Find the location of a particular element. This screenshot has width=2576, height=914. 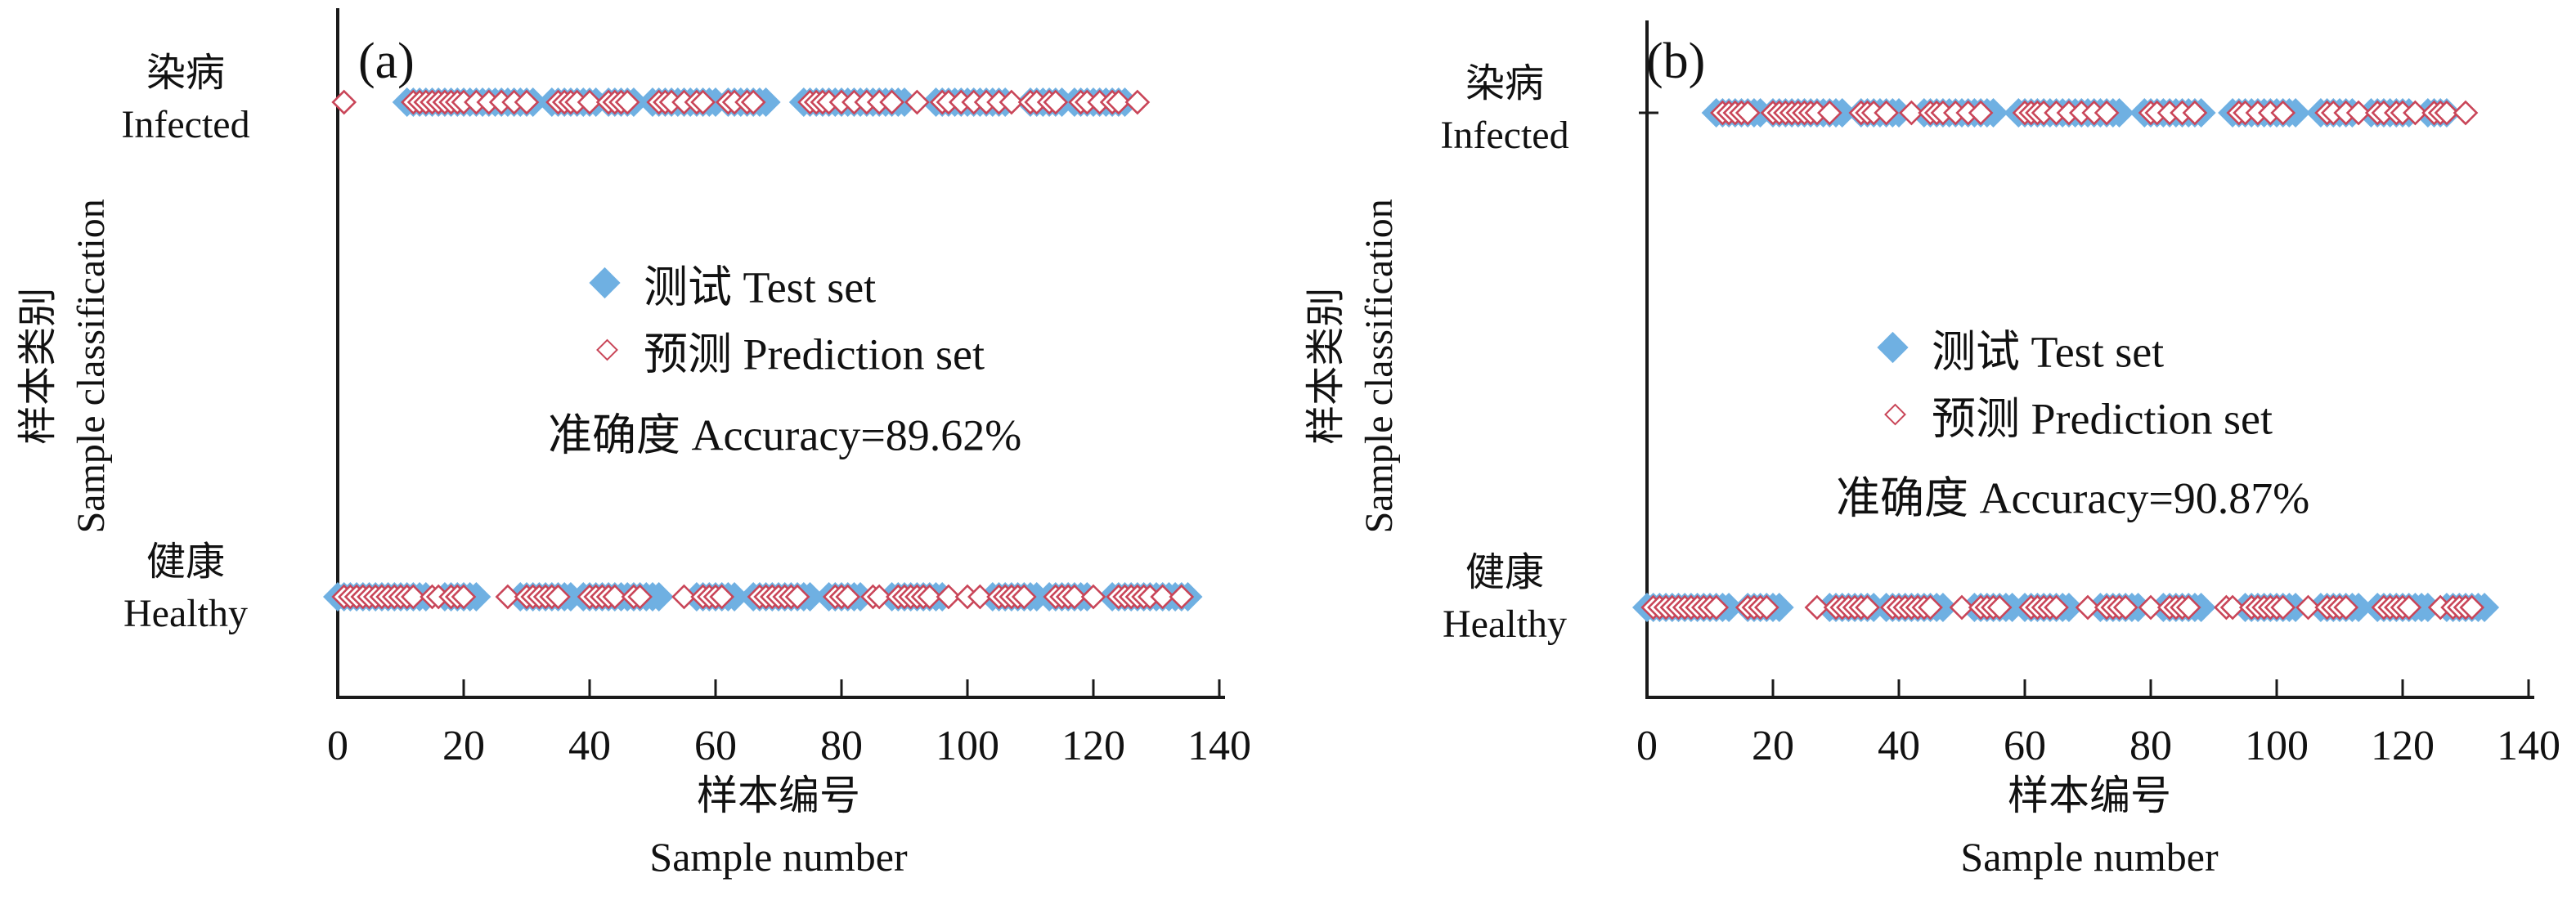

y-axis-title-b: 样本类别 Sample classification is located at coordinates (1354, 367).